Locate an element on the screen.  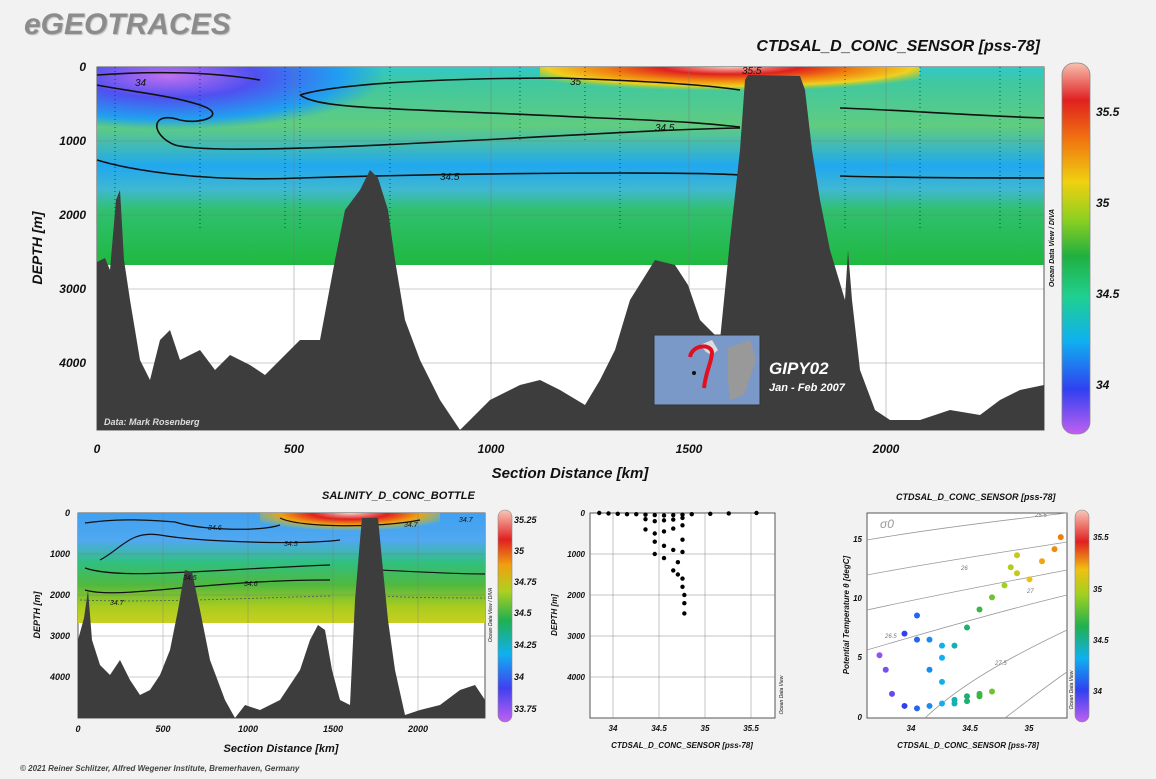
cruise-name: GIPY02 is located at coordinates (799, 368).